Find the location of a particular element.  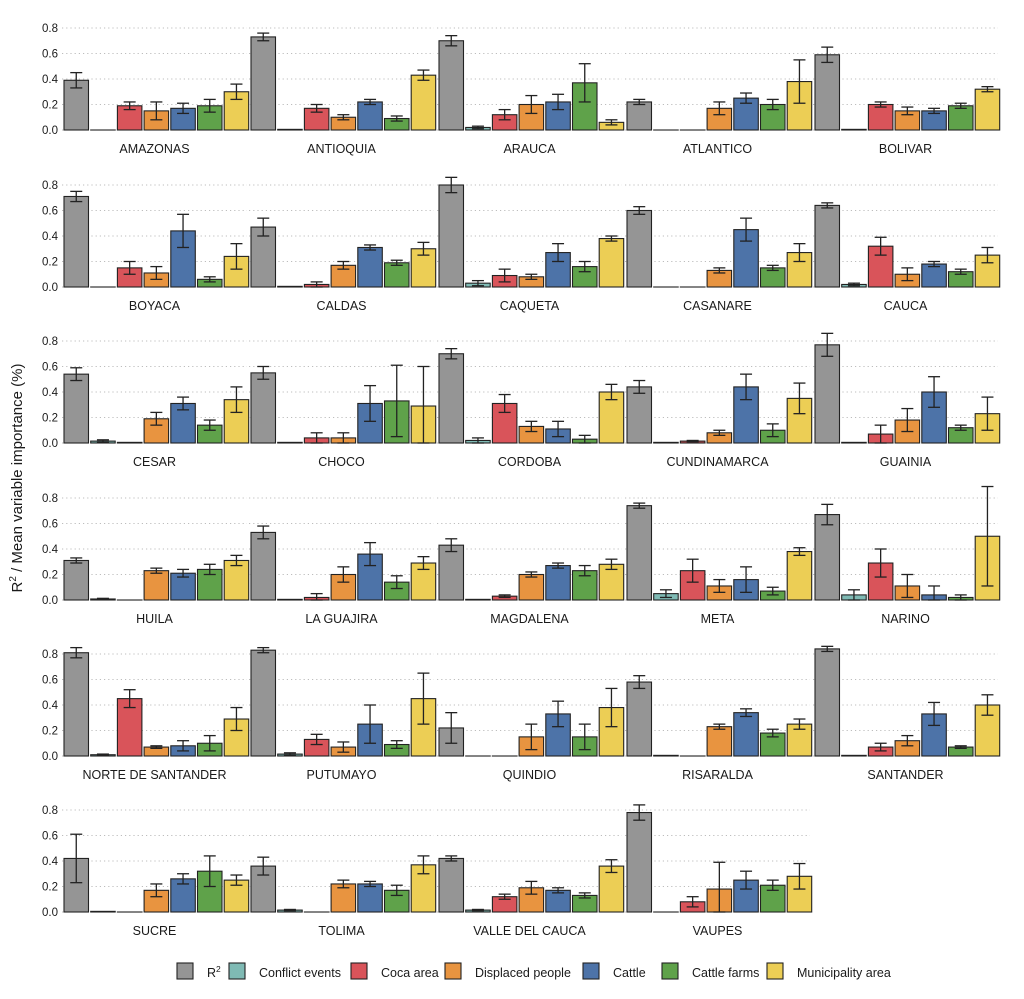

panel-label: CESAR is located at coordinates (154, 462).